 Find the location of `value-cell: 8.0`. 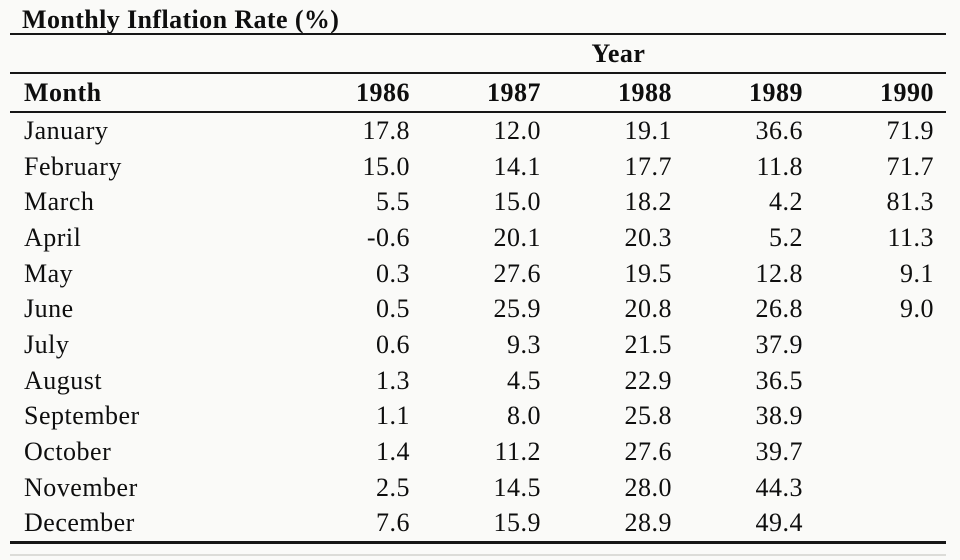

value-cell: 8.0 is located at coordinates (524, 416).